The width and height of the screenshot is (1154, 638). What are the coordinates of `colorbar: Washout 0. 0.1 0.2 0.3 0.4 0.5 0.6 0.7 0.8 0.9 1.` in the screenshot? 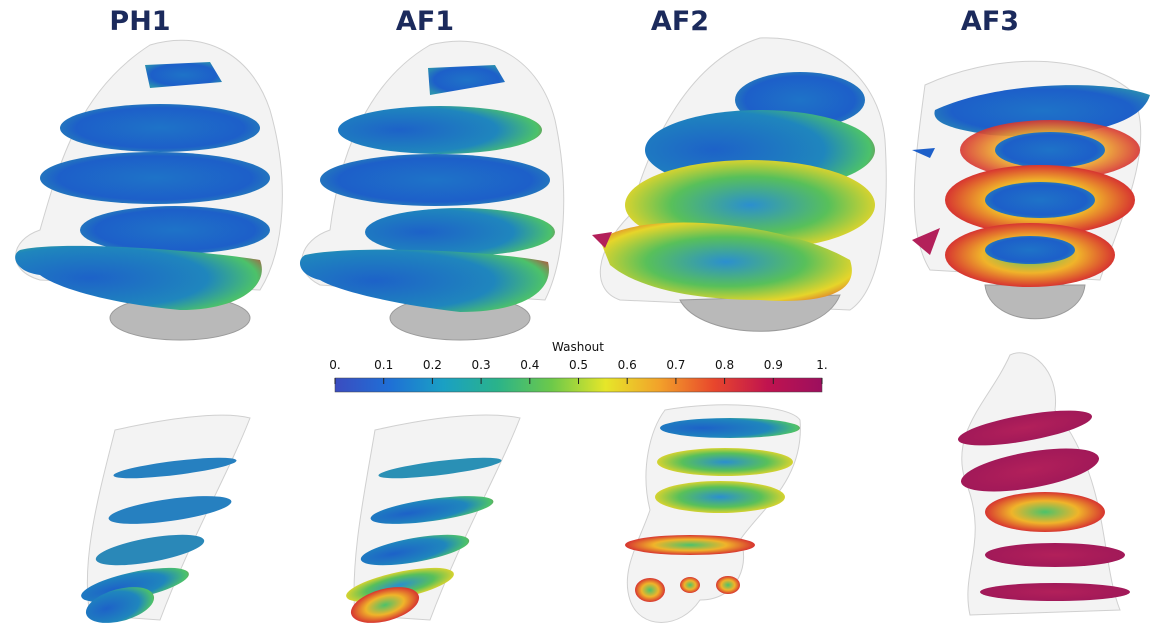 It's located at (578, 366).